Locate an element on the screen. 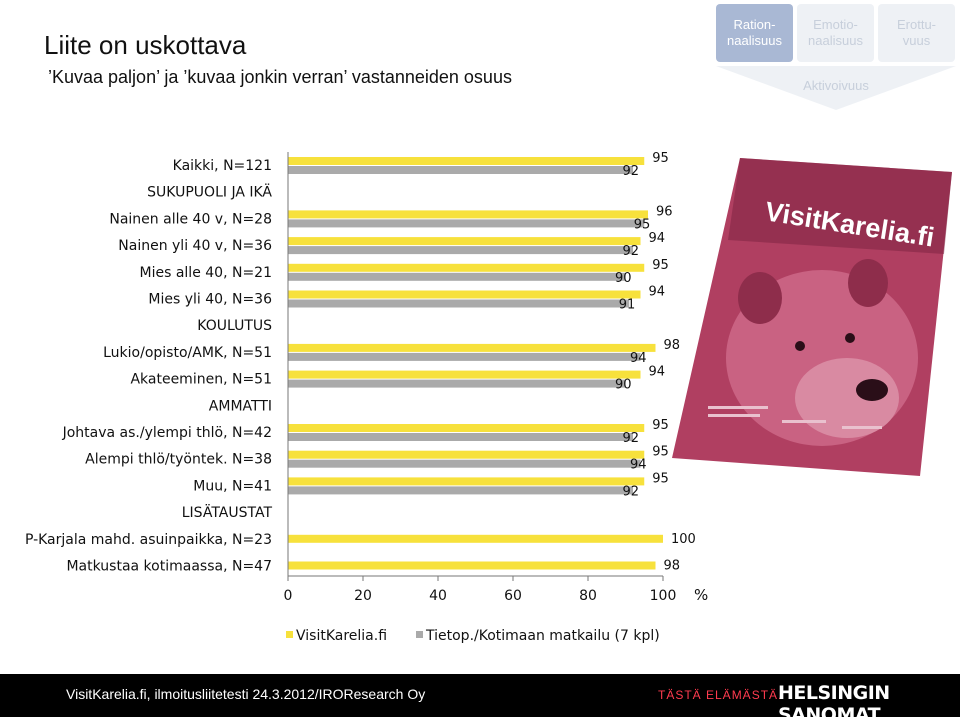  category-label: Lukio/opisto/AMK, N=51 is located at coordinates (187, 353).